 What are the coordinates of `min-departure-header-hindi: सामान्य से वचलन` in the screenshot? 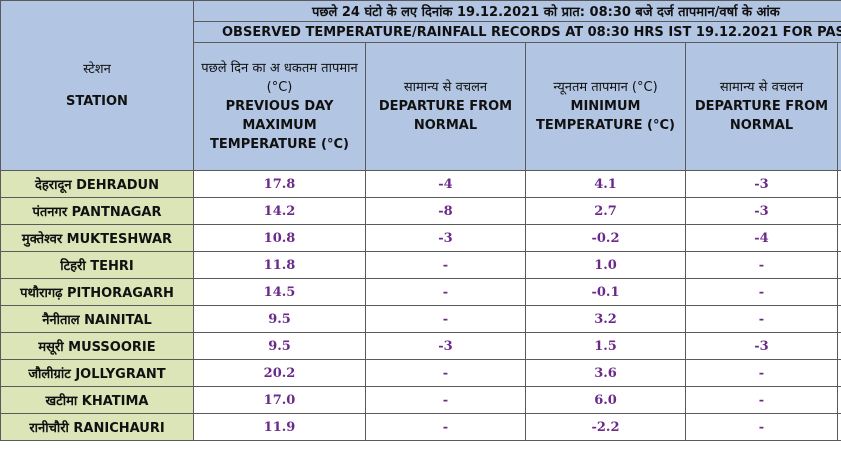 It's located at (761, 87).